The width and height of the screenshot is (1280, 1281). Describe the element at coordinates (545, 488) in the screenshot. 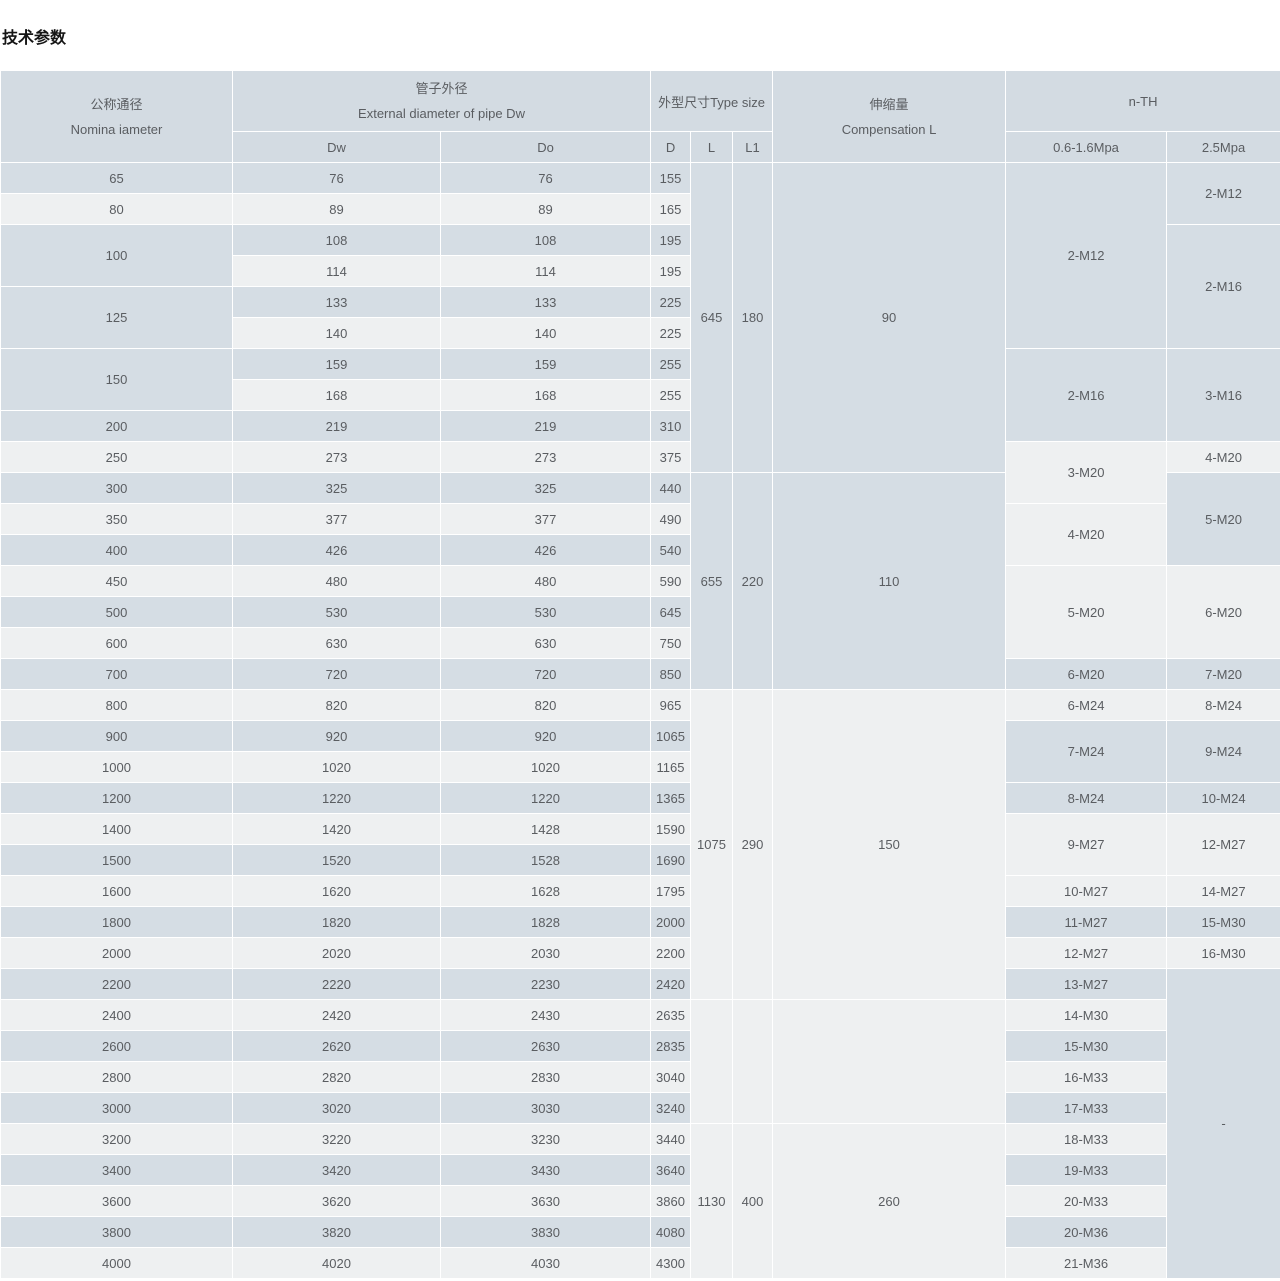

I see `table-cell: 325` at that location.